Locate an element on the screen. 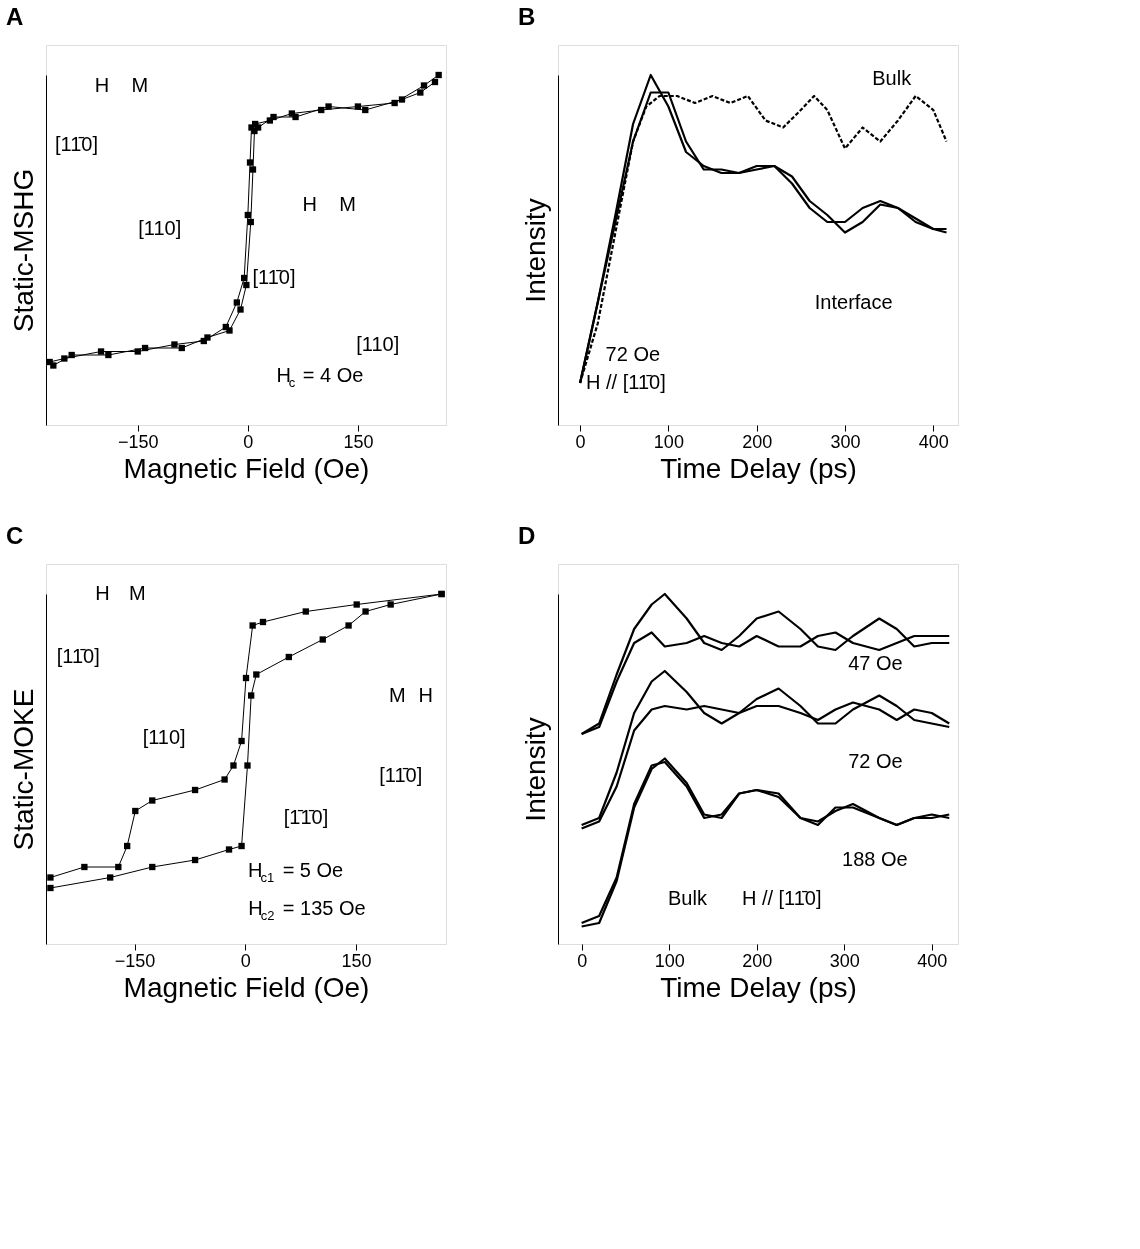 The width and height of the screenshot is (1140, 1249). annotation: 47 Oe is located at coordinates (875, 663).